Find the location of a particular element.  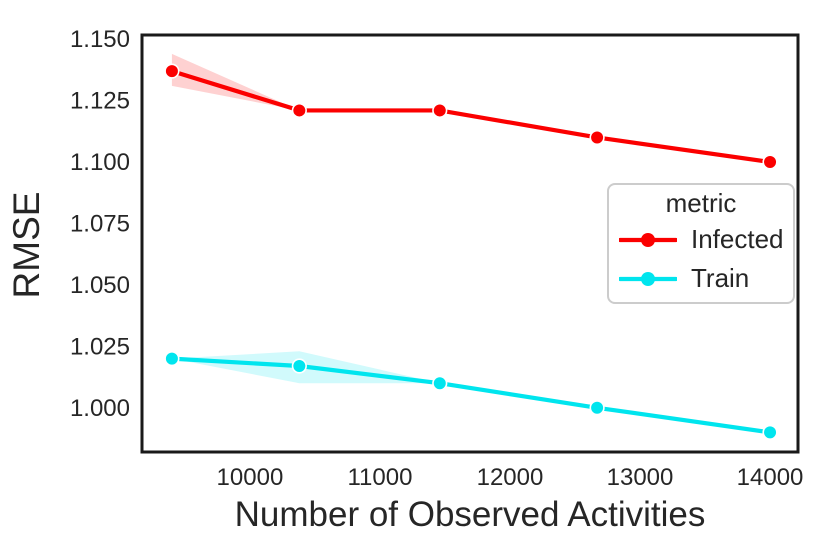

legend-label-infected: Infected is located at coordinates (737, 239).